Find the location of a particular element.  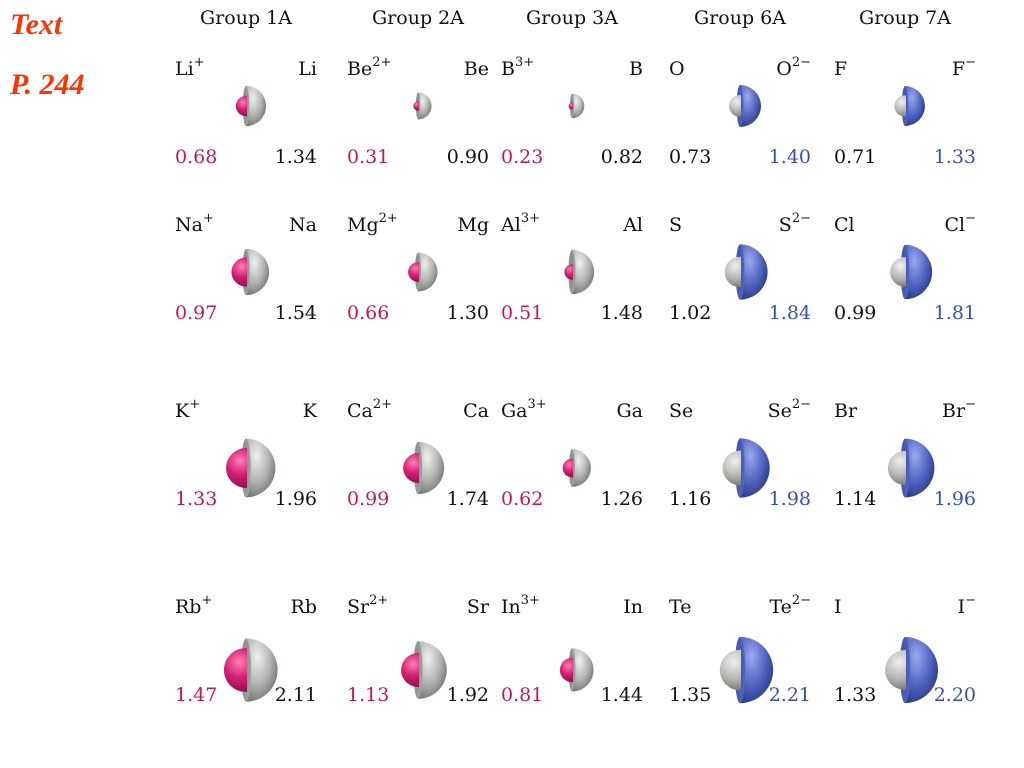

atom-symbol-element: Te is located at coordinates (680, 607).